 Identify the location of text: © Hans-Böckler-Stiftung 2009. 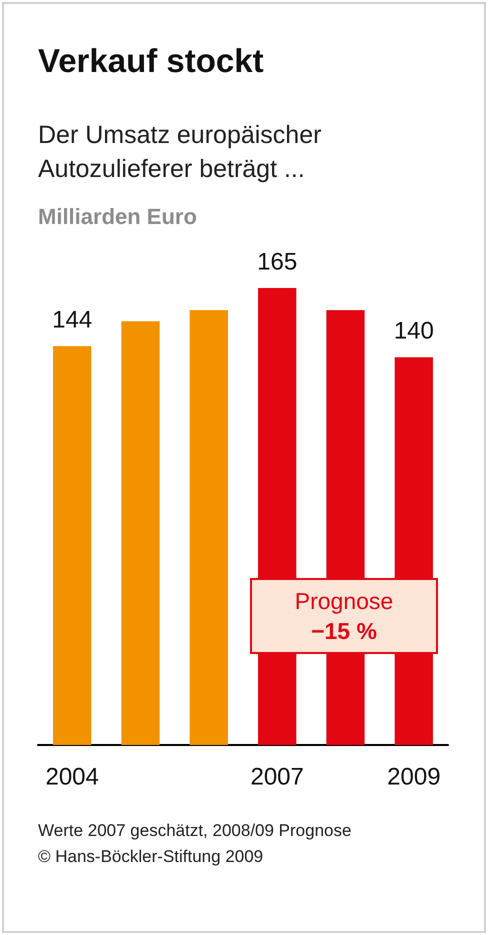
(151, 857).